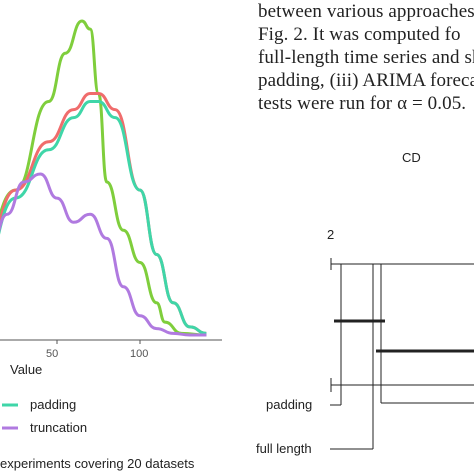  What do you see at coordinates (366, 57) in the screenshot?
I see `paragraph-line-3: full-length time series and sh` at bounding box center [366, 57].